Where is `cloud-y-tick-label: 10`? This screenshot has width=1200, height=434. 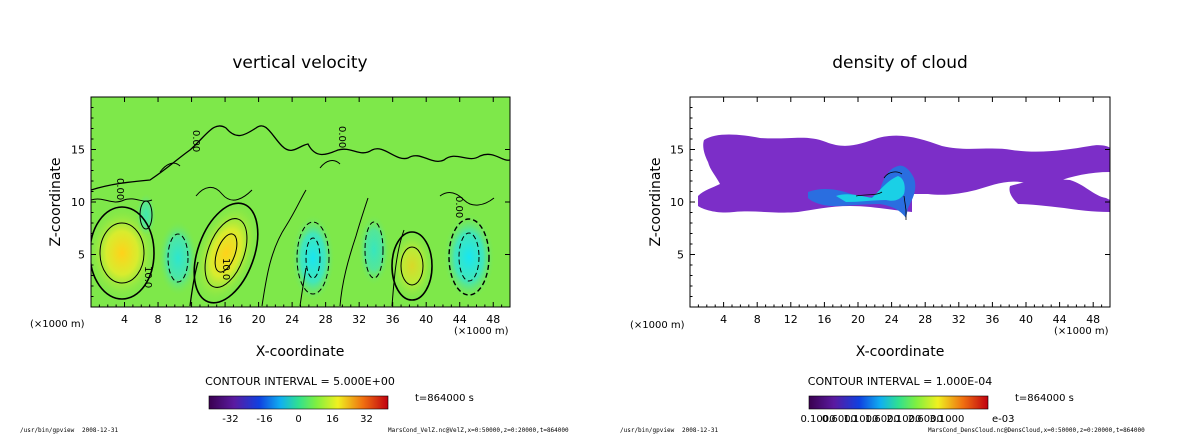
cloud-y-tick-label: 10 is located at coordinates (677, 202).